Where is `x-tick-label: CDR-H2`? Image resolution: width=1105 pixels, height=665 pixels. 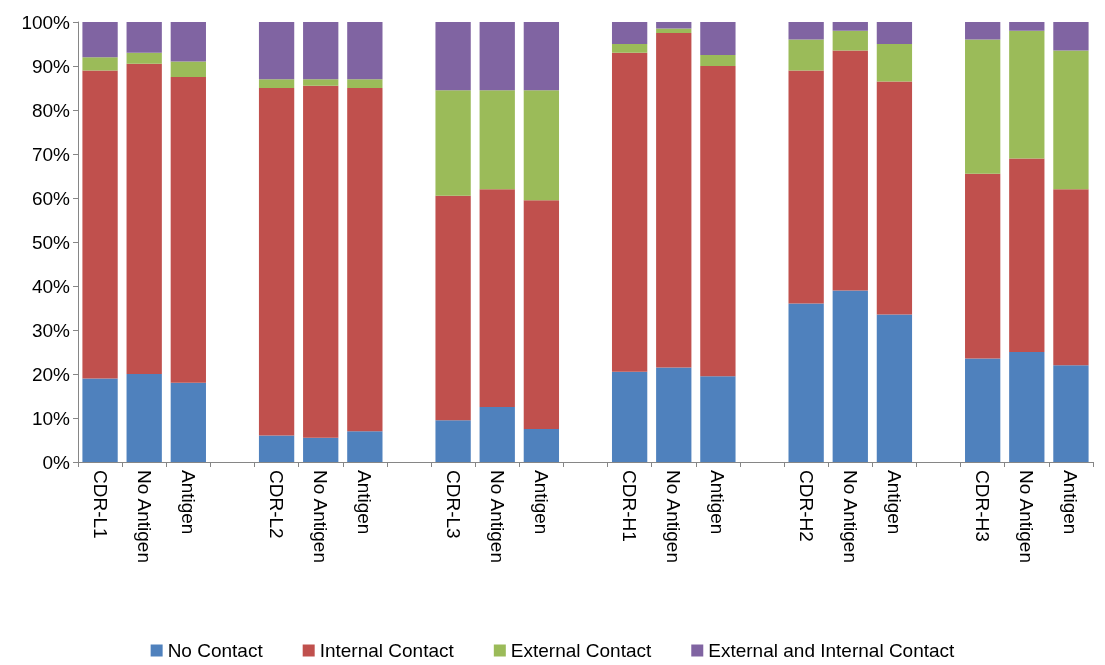
x-tick-label: CDR-H2 is located at coordinates (806, 506).